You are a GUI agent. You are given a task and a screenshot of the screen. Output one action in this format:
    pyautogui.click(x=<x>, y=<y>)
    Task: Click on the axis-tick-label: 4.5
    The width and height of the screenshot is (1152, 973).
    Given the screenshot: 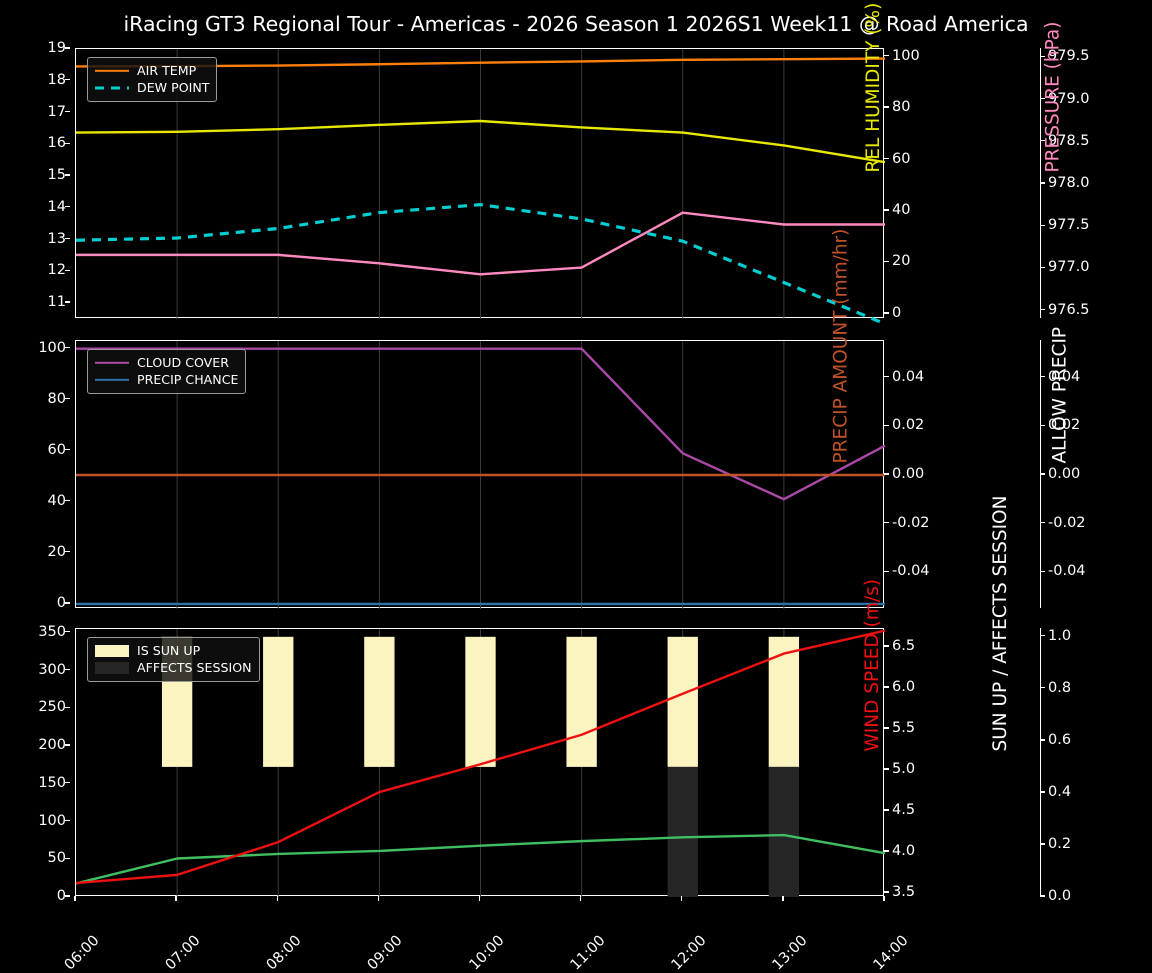 What is the action you would take?
    pyautogui.click(x=904, y=809)
    